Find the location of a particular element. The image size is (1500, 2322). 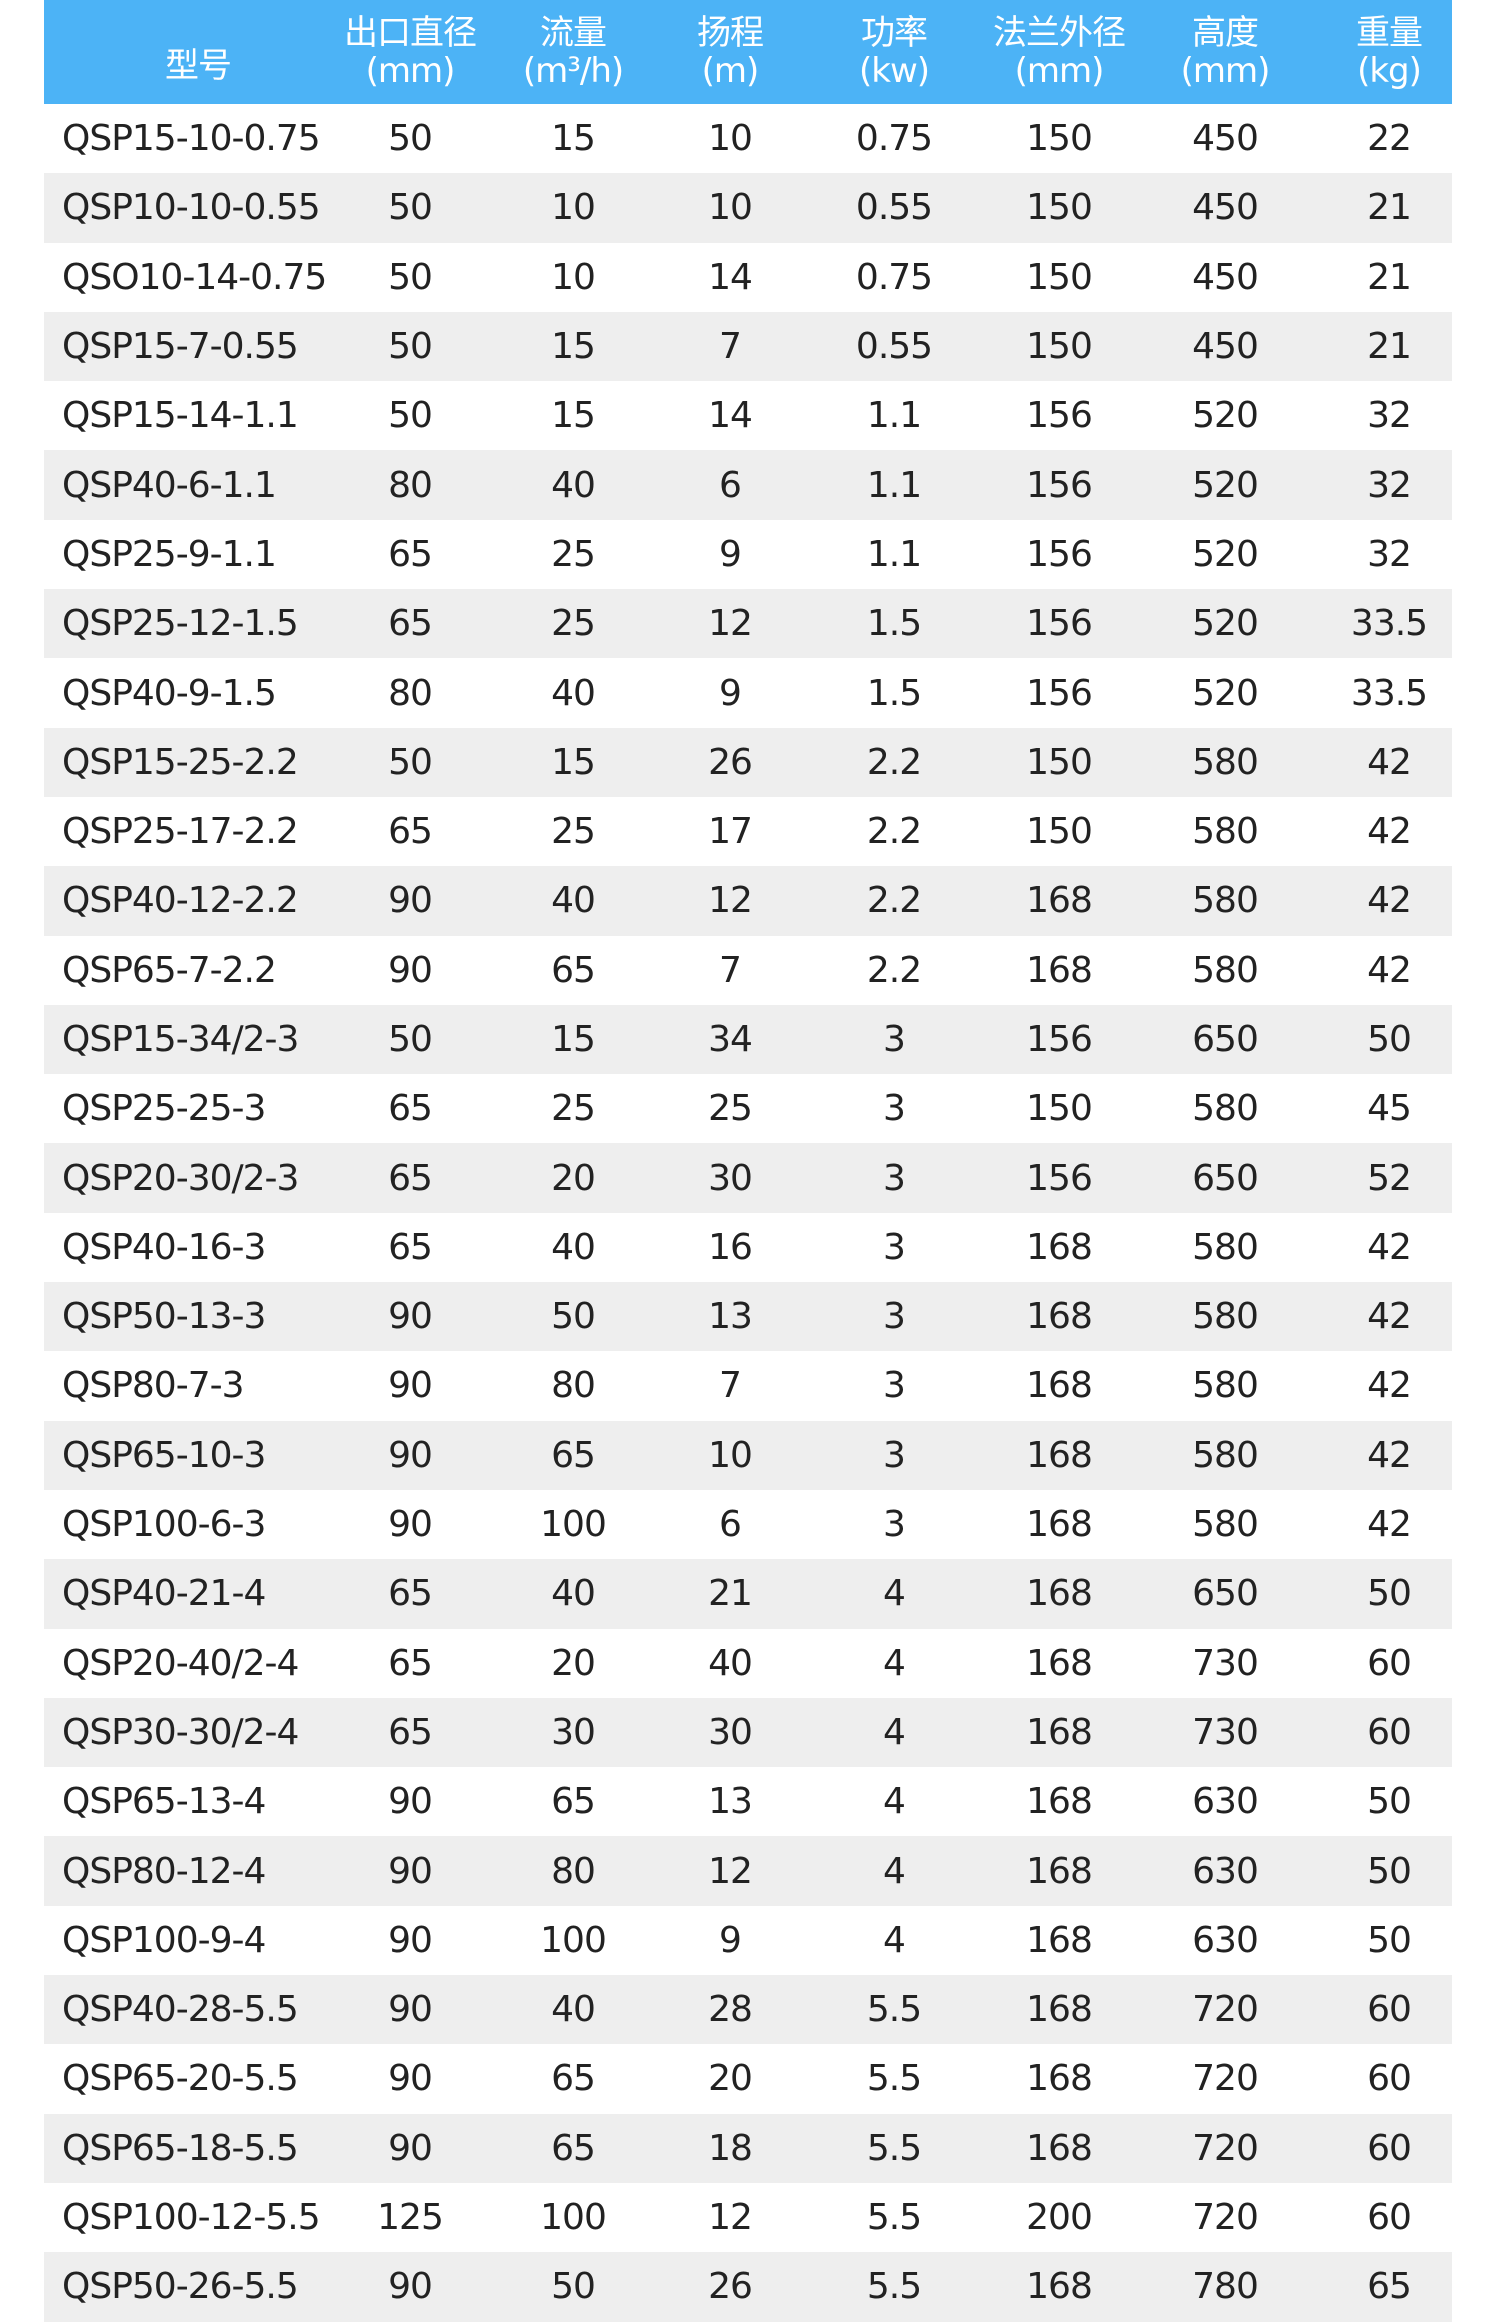

header-power: 功率 (kw) is located at coordinates (894, 52).